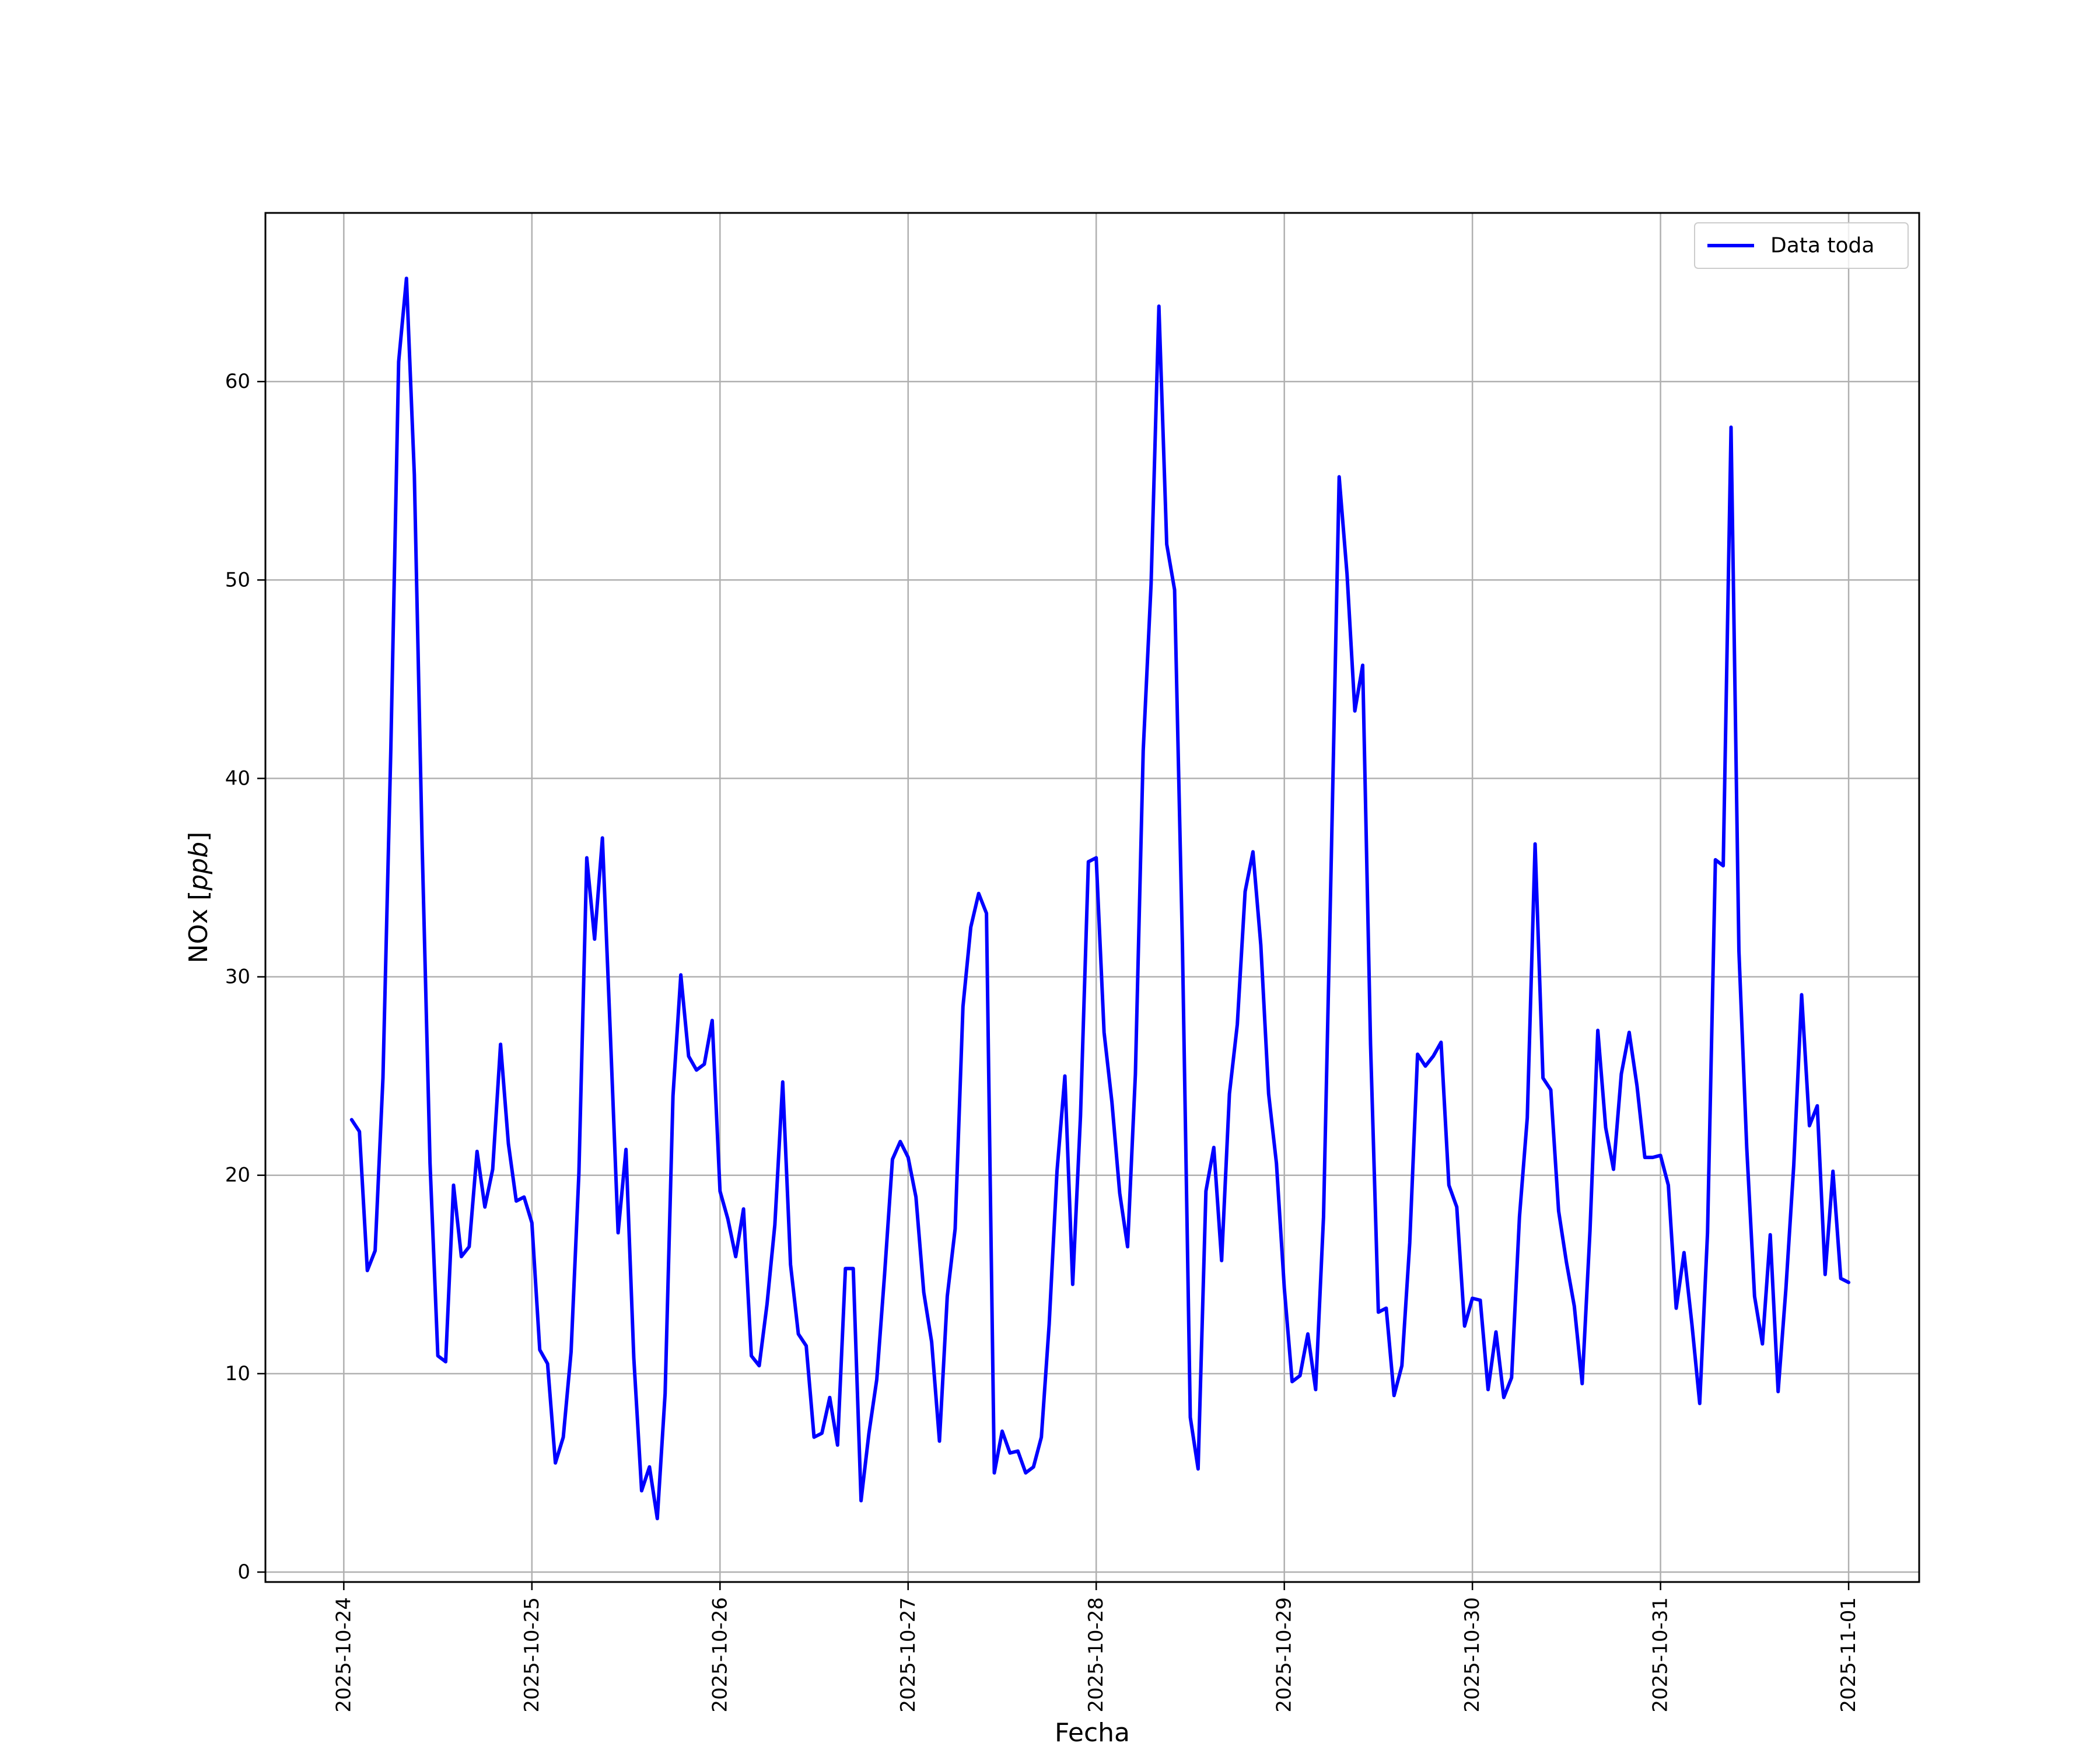 Image resolution: width=2100 pixels, height=1750 pixels. I want to click on x-tick-label: 2025-10-31, so click(1660, 1655).